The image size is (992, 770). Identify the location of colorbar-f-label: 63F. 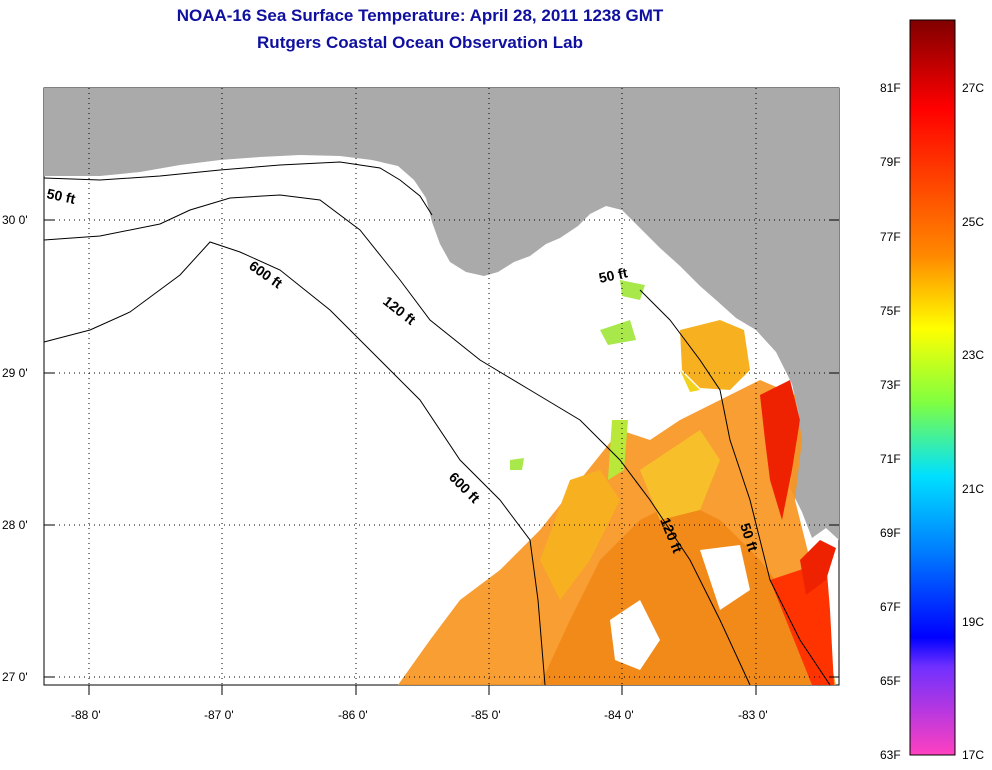
(890, 755).